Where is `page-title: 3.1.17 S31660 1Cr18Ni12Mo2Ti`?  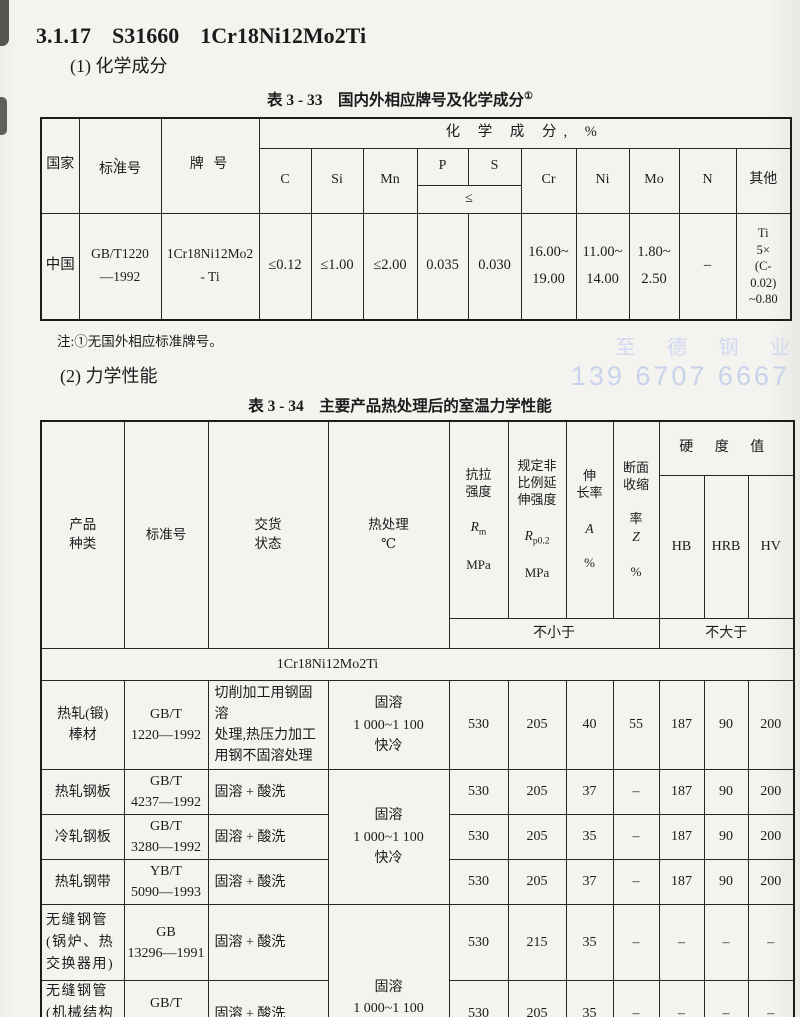
page-title: 3.1.17 S31660 1Cr18Ni12Mo2Ti is located at coordinates (201, 36).